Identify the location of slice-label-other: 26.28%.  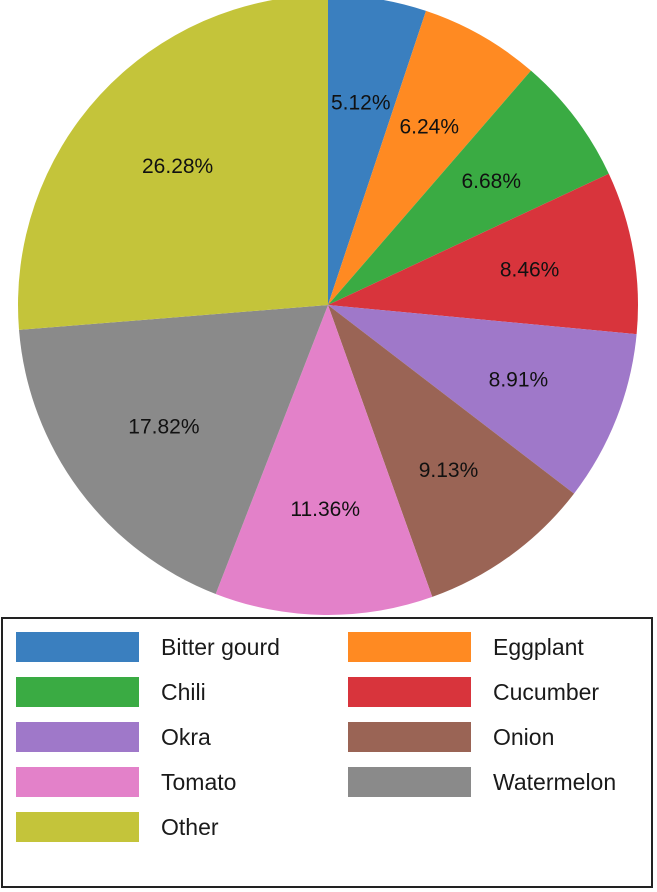
(177, 166).